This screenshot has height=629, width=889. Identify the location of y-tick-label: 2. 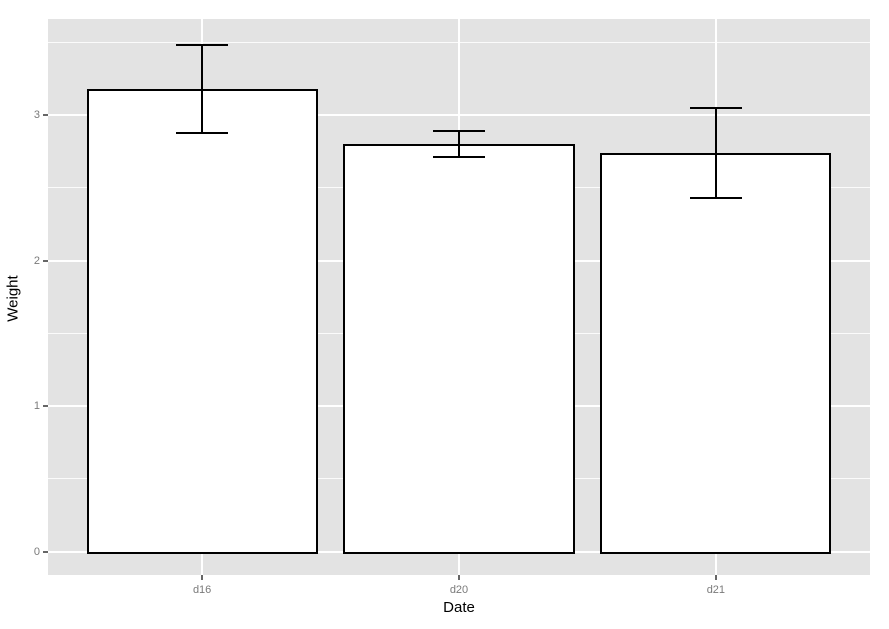
(36, 260).